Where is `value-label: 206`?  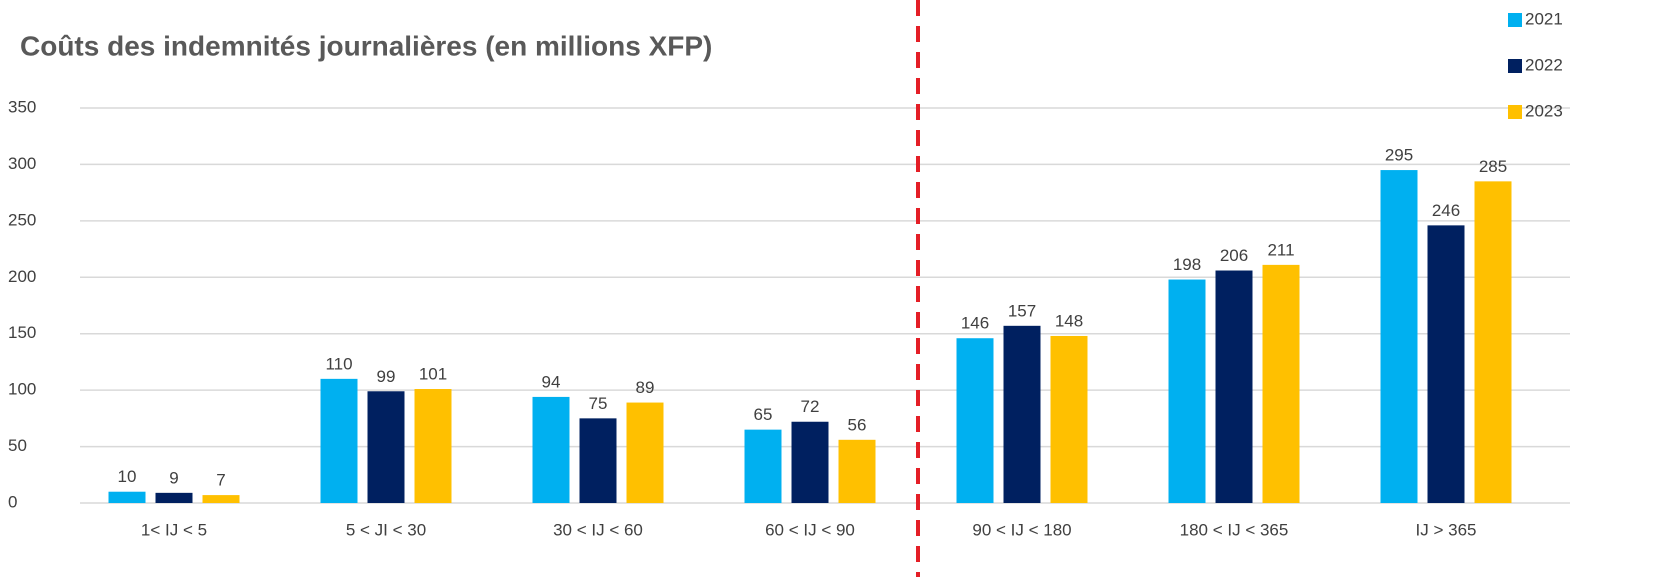 value-label: 206 is located at coordinates (1234, 255).